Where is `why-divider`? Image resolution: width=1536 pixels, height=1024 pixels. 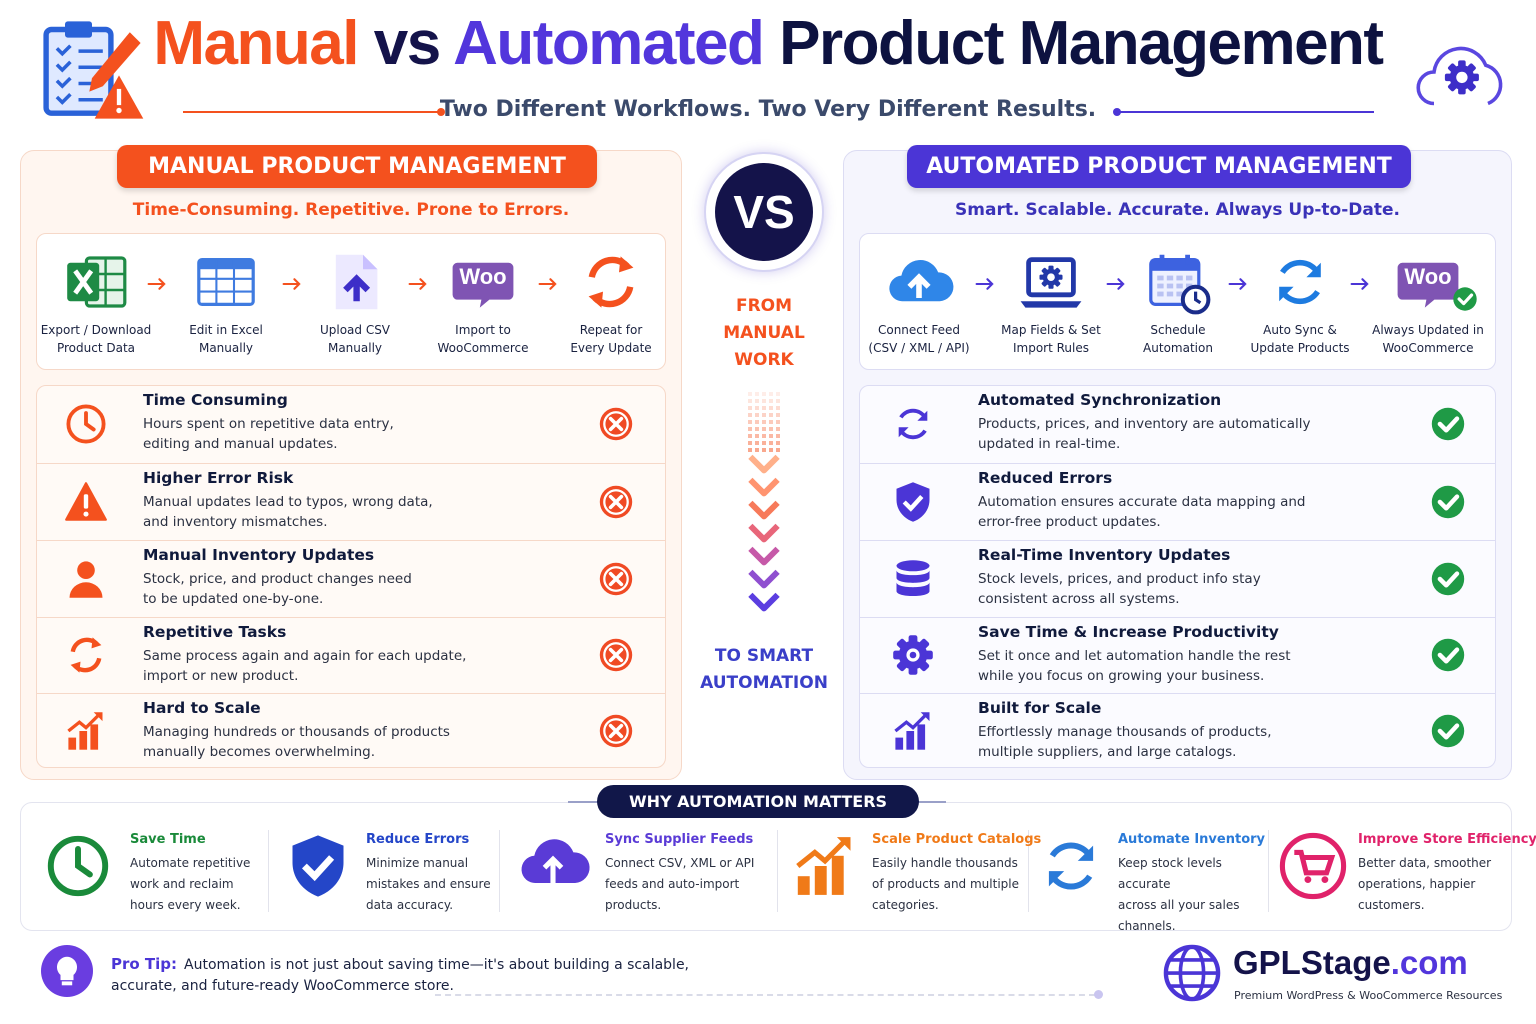
why-divider is located at coordinates (1028, 871).